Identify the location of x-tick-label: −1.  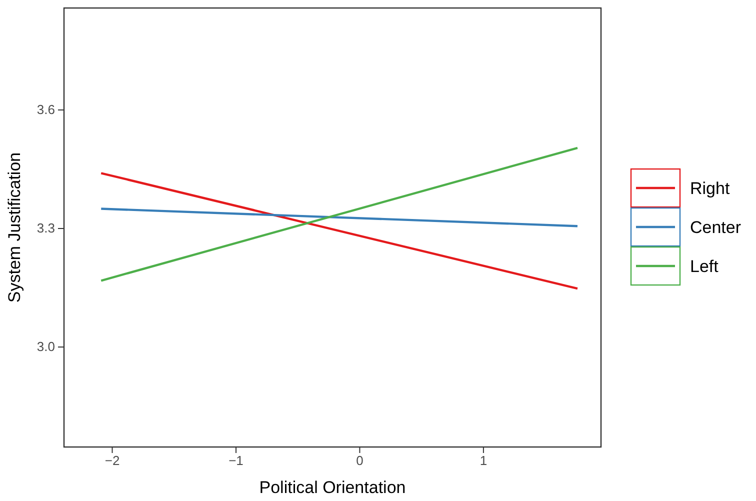
(236, 460).